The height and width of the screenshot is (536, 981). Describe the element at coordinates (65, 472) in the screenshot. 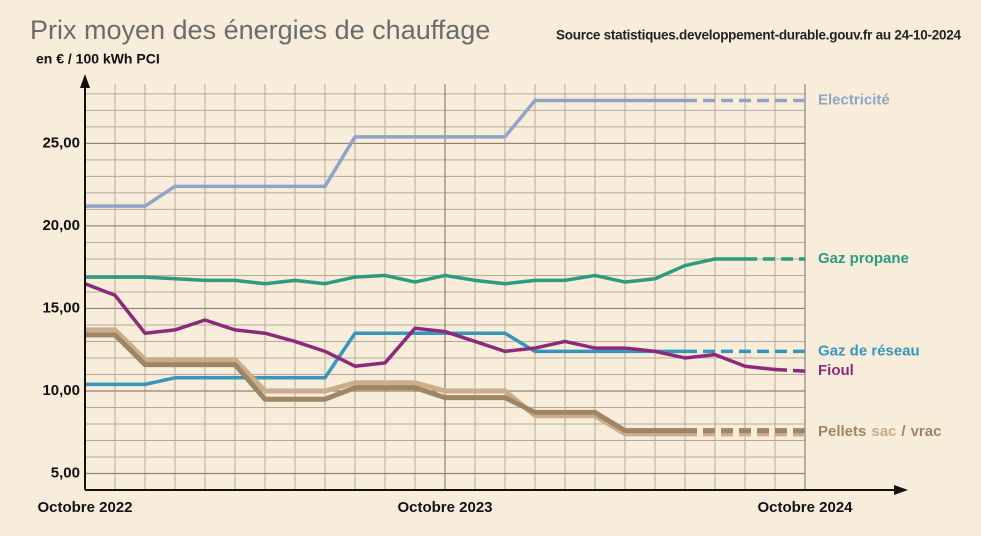

I see `y-tick-label: 5,00` at that location.